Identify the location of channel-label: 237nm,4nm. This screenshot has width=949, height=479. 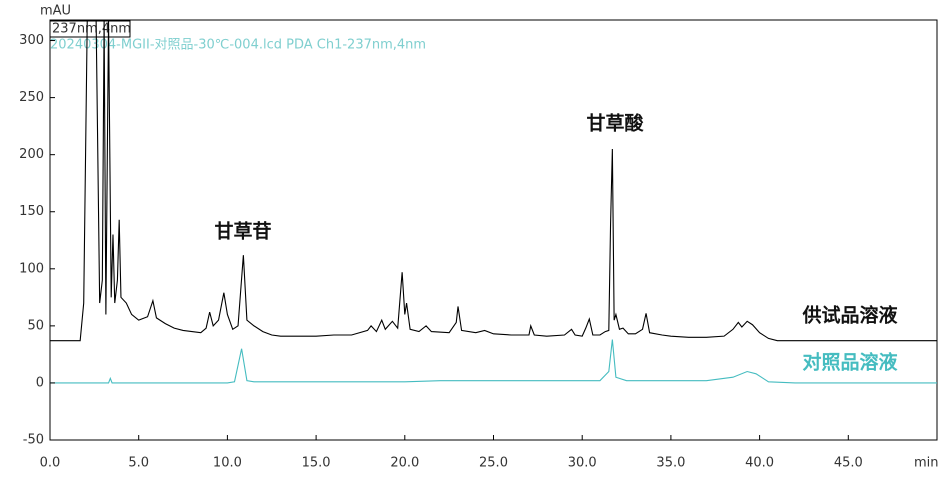
(91, 29).